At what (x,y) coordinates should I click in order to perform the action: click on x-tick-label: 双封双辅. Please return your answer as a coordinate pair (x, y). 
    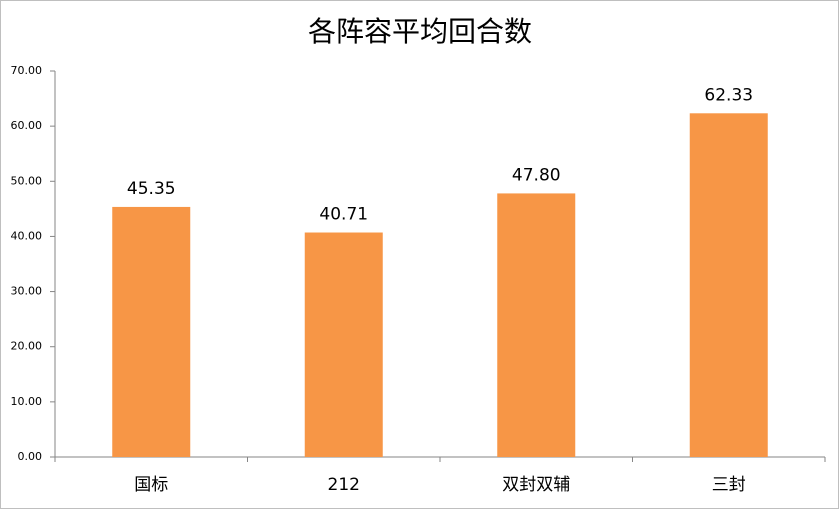
    Looking at the image, I should click on (536, 485).